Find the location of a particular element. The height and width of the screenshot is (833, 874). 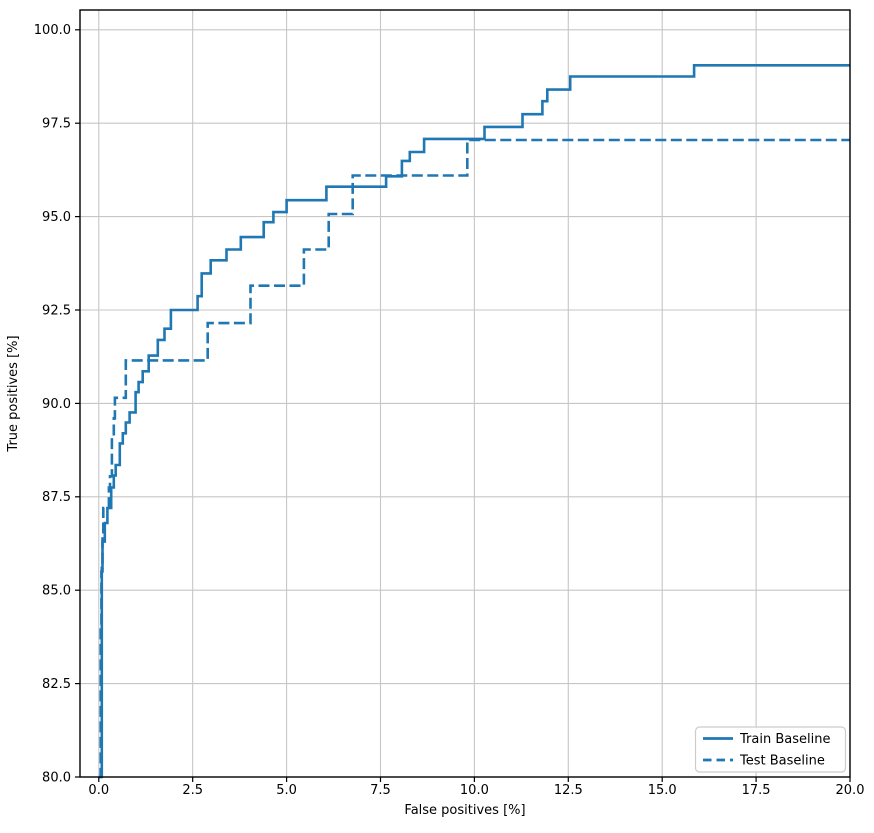

y-tick-label: 87.5 is located at coordinates (56, 497).